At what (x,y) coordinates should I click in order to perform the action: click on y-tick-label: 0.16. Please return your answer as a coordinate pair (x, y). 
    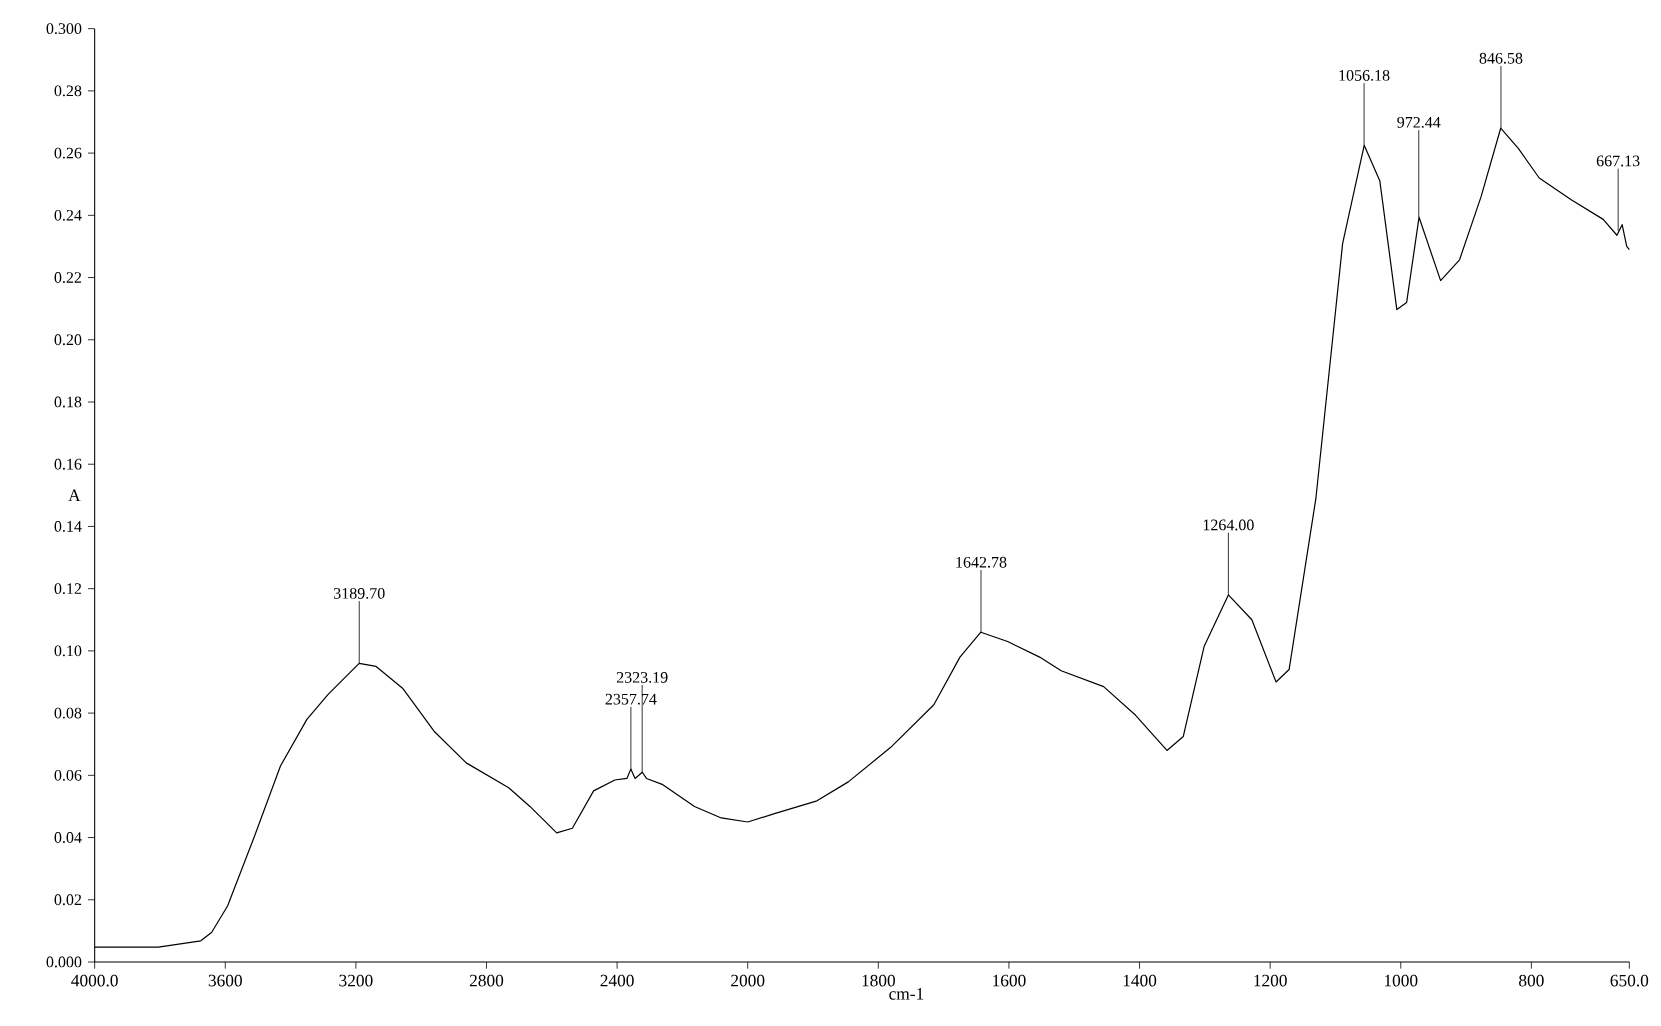
    Looking at the image, I should click on (68, 464).